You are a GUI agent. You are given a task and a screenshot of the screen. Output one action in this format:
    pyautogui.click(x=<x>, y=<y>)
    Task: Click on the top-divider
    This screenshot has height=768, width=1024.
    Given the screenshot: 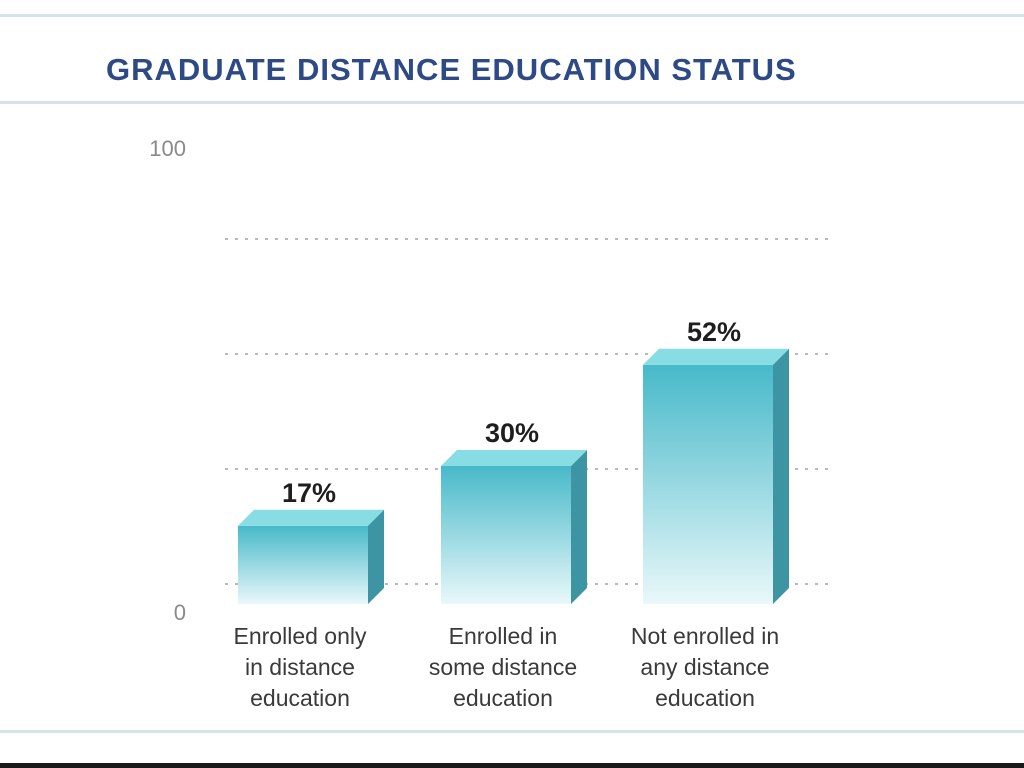 What is the action you would take?
    pyautogui.click(x=512, y=15)
    